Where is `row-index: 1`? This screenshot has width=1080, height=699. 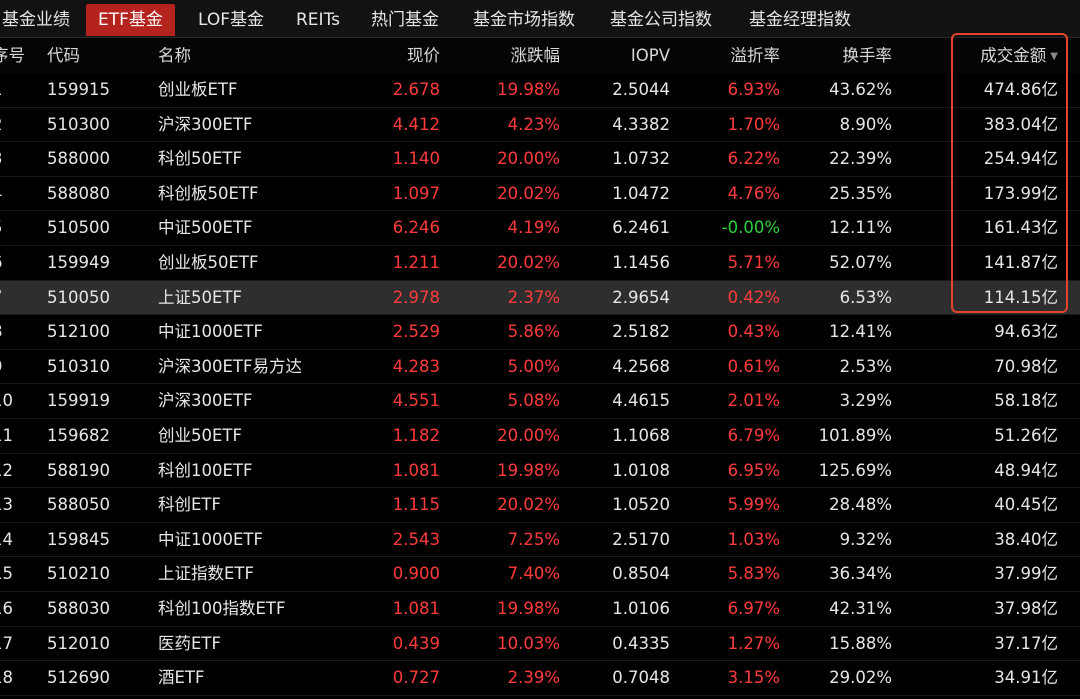
row-index: 1 is located at coordinates (16, 90).